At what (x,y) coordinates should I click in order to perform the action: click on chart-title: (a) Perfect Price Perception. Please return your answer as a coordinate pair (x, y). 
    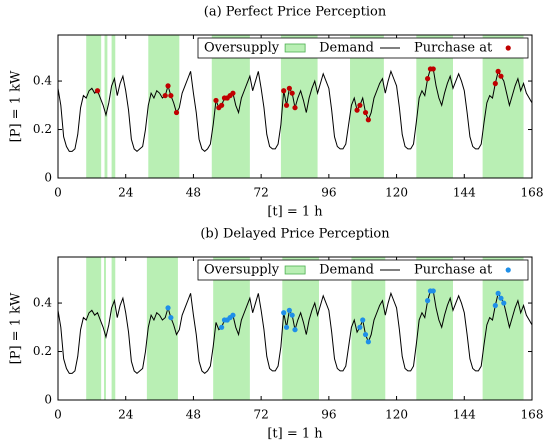
    Looking at the image, I should click on (295, 12).